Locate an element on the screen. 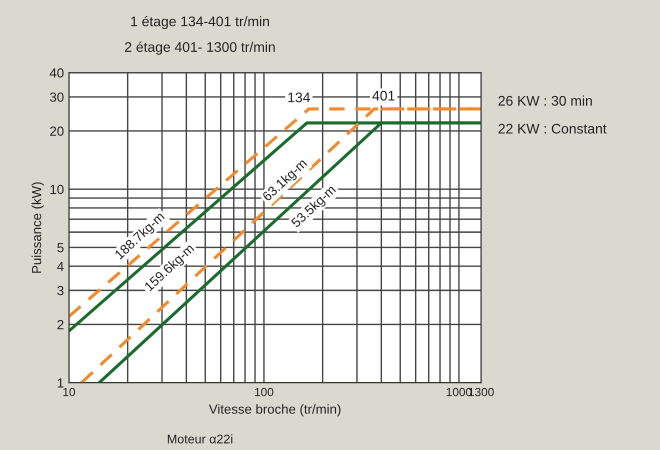  y-tick-label: 1 is located at coordinates (61, 383).